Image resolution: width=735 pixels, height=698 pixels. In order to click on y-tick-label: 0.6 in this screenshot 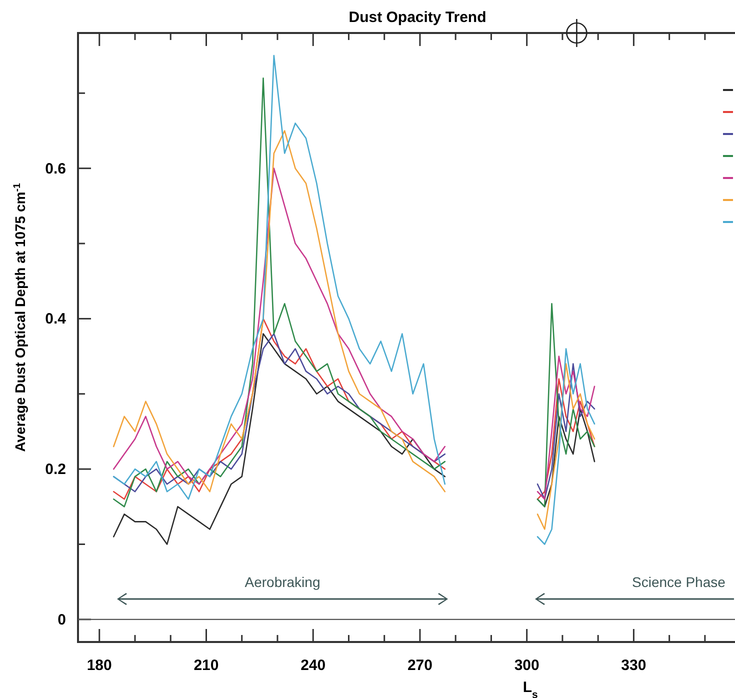, I will do `click(55, 169)`.